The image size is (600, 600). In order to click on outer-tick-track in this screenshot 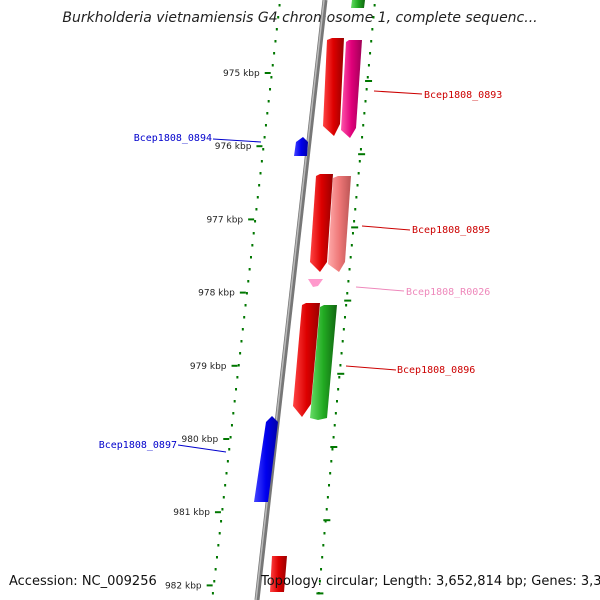, I will do `click(346, 299)`.